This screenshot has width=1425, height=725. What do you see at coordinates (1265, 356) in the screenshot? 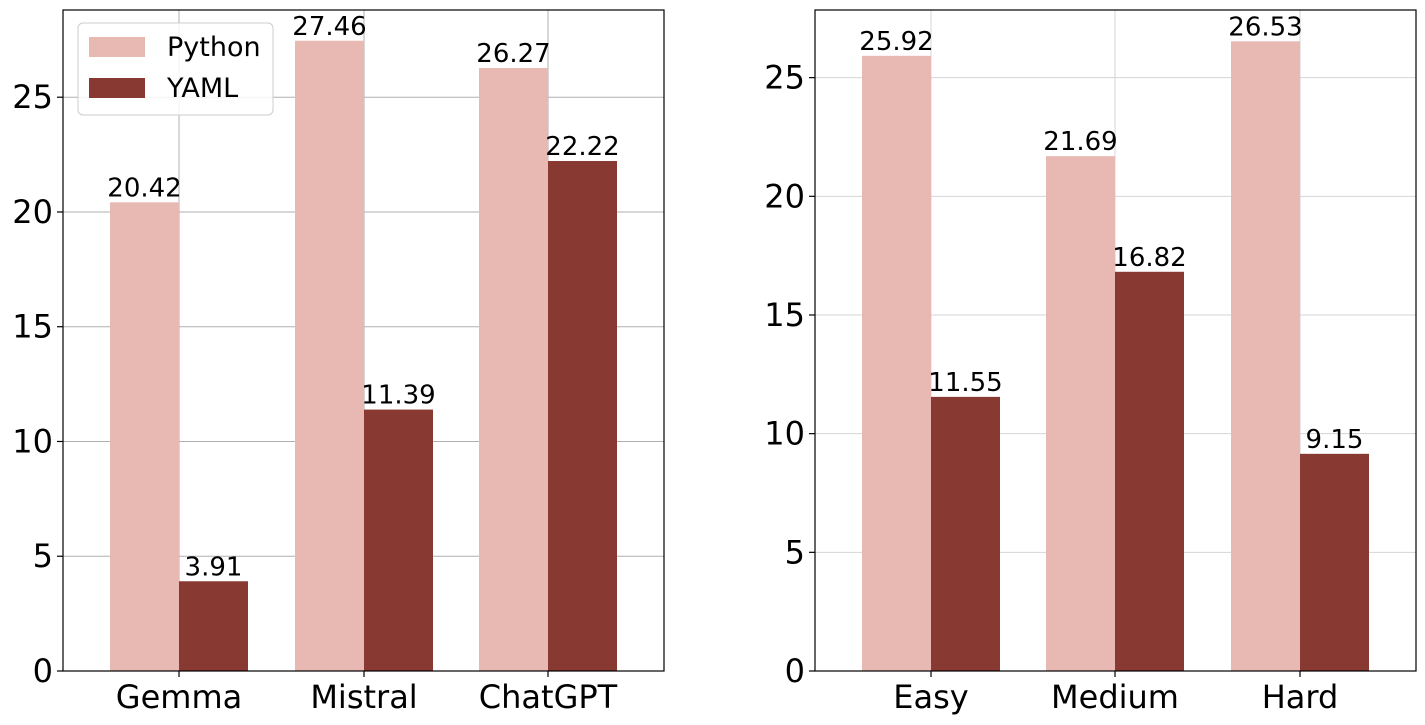
I see `bar-python-hard` at bounding box center [1265, 356].